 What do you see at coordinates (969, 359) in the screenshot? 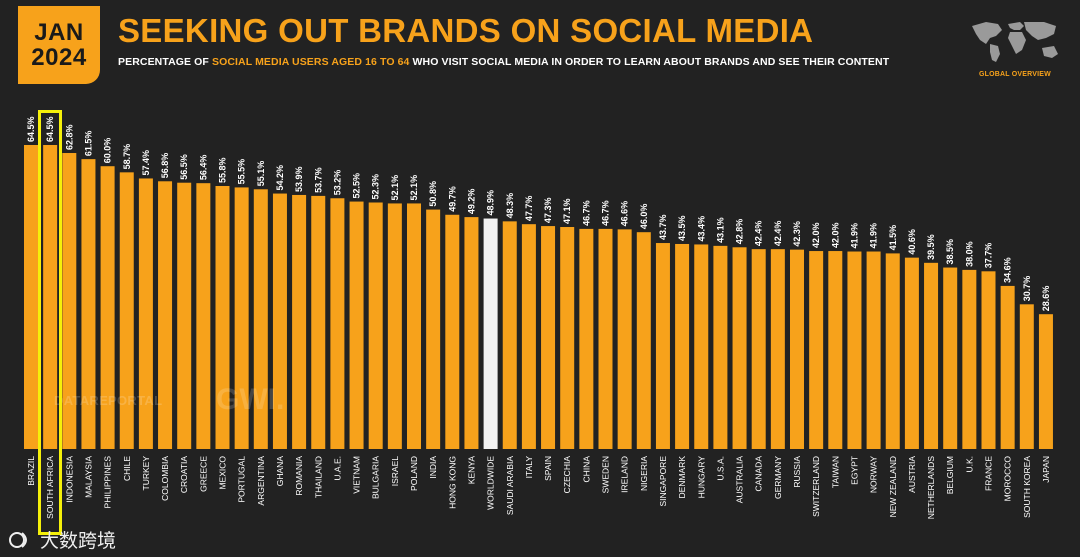
I see `bar-u-k` at bounding box center [969, 359].